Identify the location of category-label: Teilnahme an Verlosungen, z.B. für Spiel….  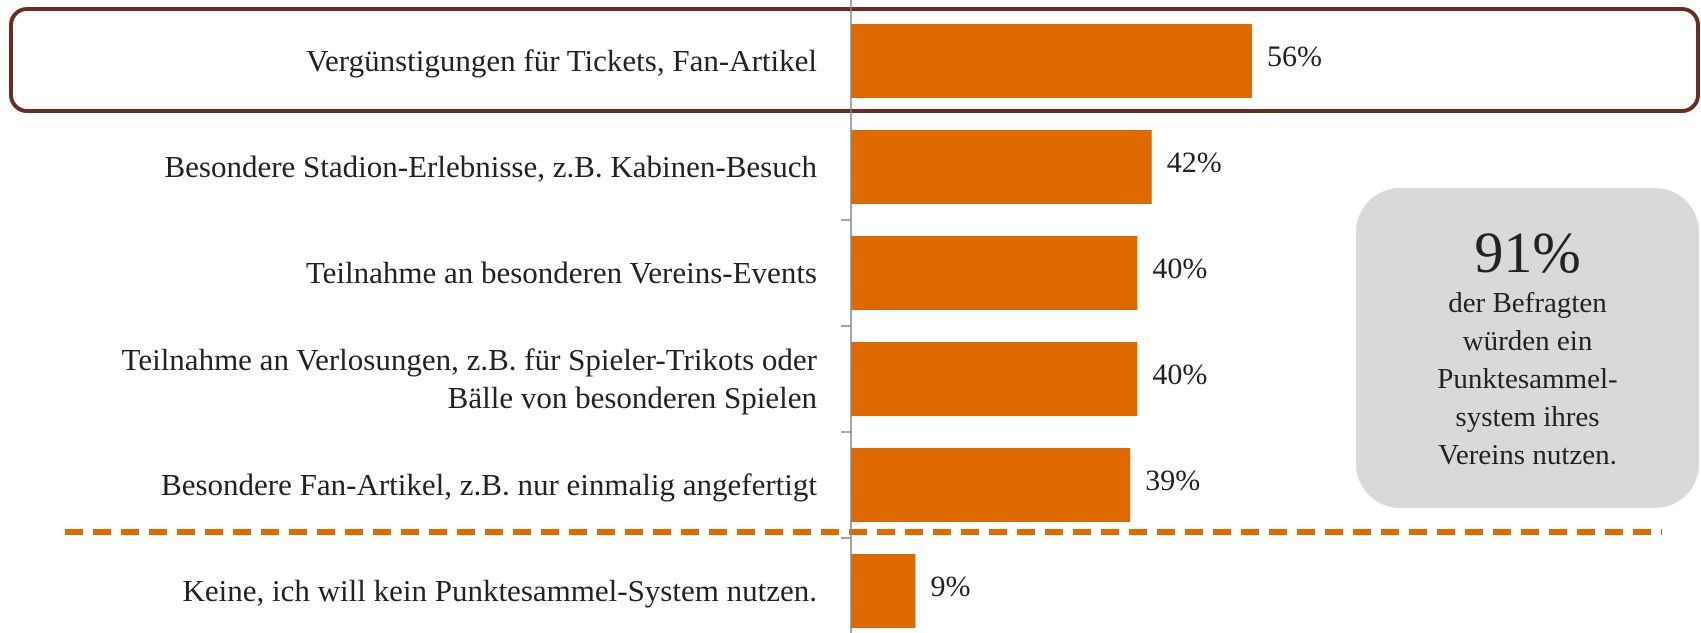
(469, 378).